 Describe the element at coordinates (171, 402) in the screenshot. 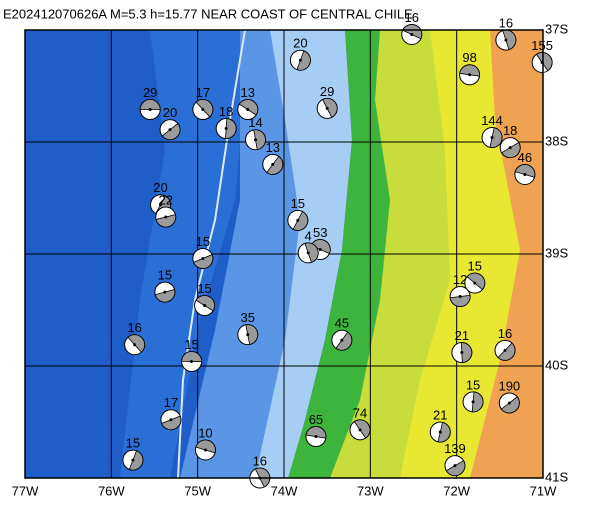

I see `depth-label: 17` at that location.